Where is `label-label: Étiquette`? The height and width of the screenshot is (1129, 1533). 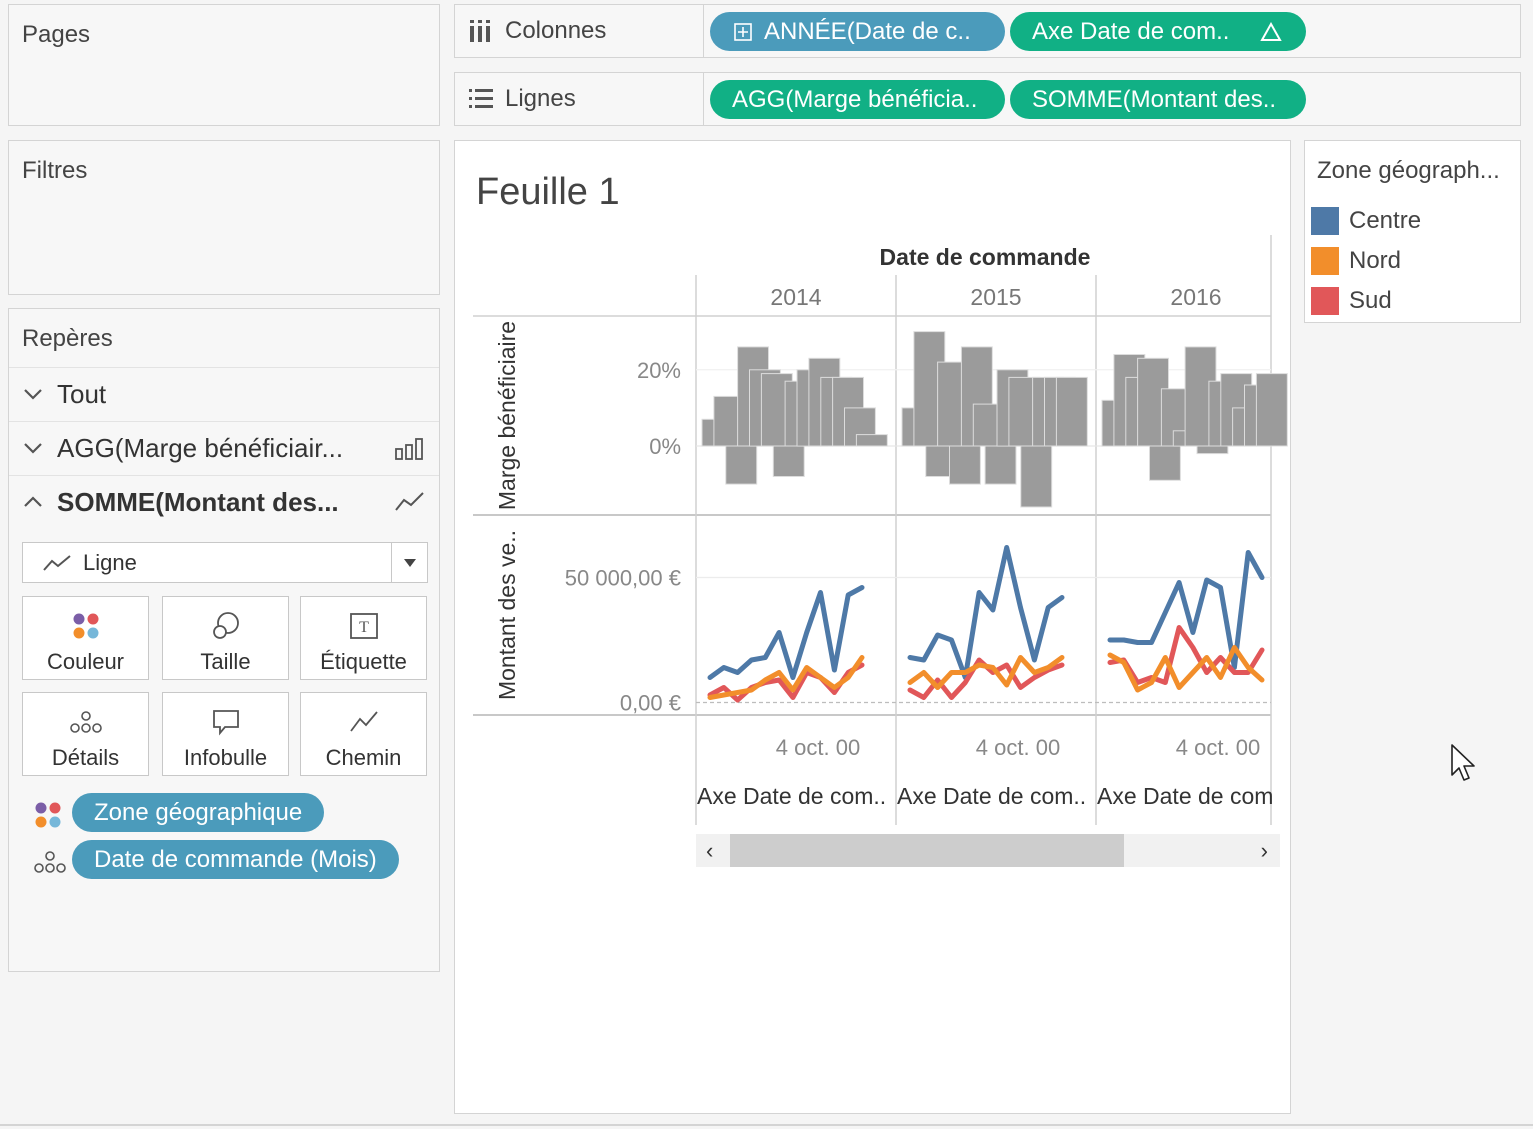 label-label: Étiquette is located at coordinates (363, 661).